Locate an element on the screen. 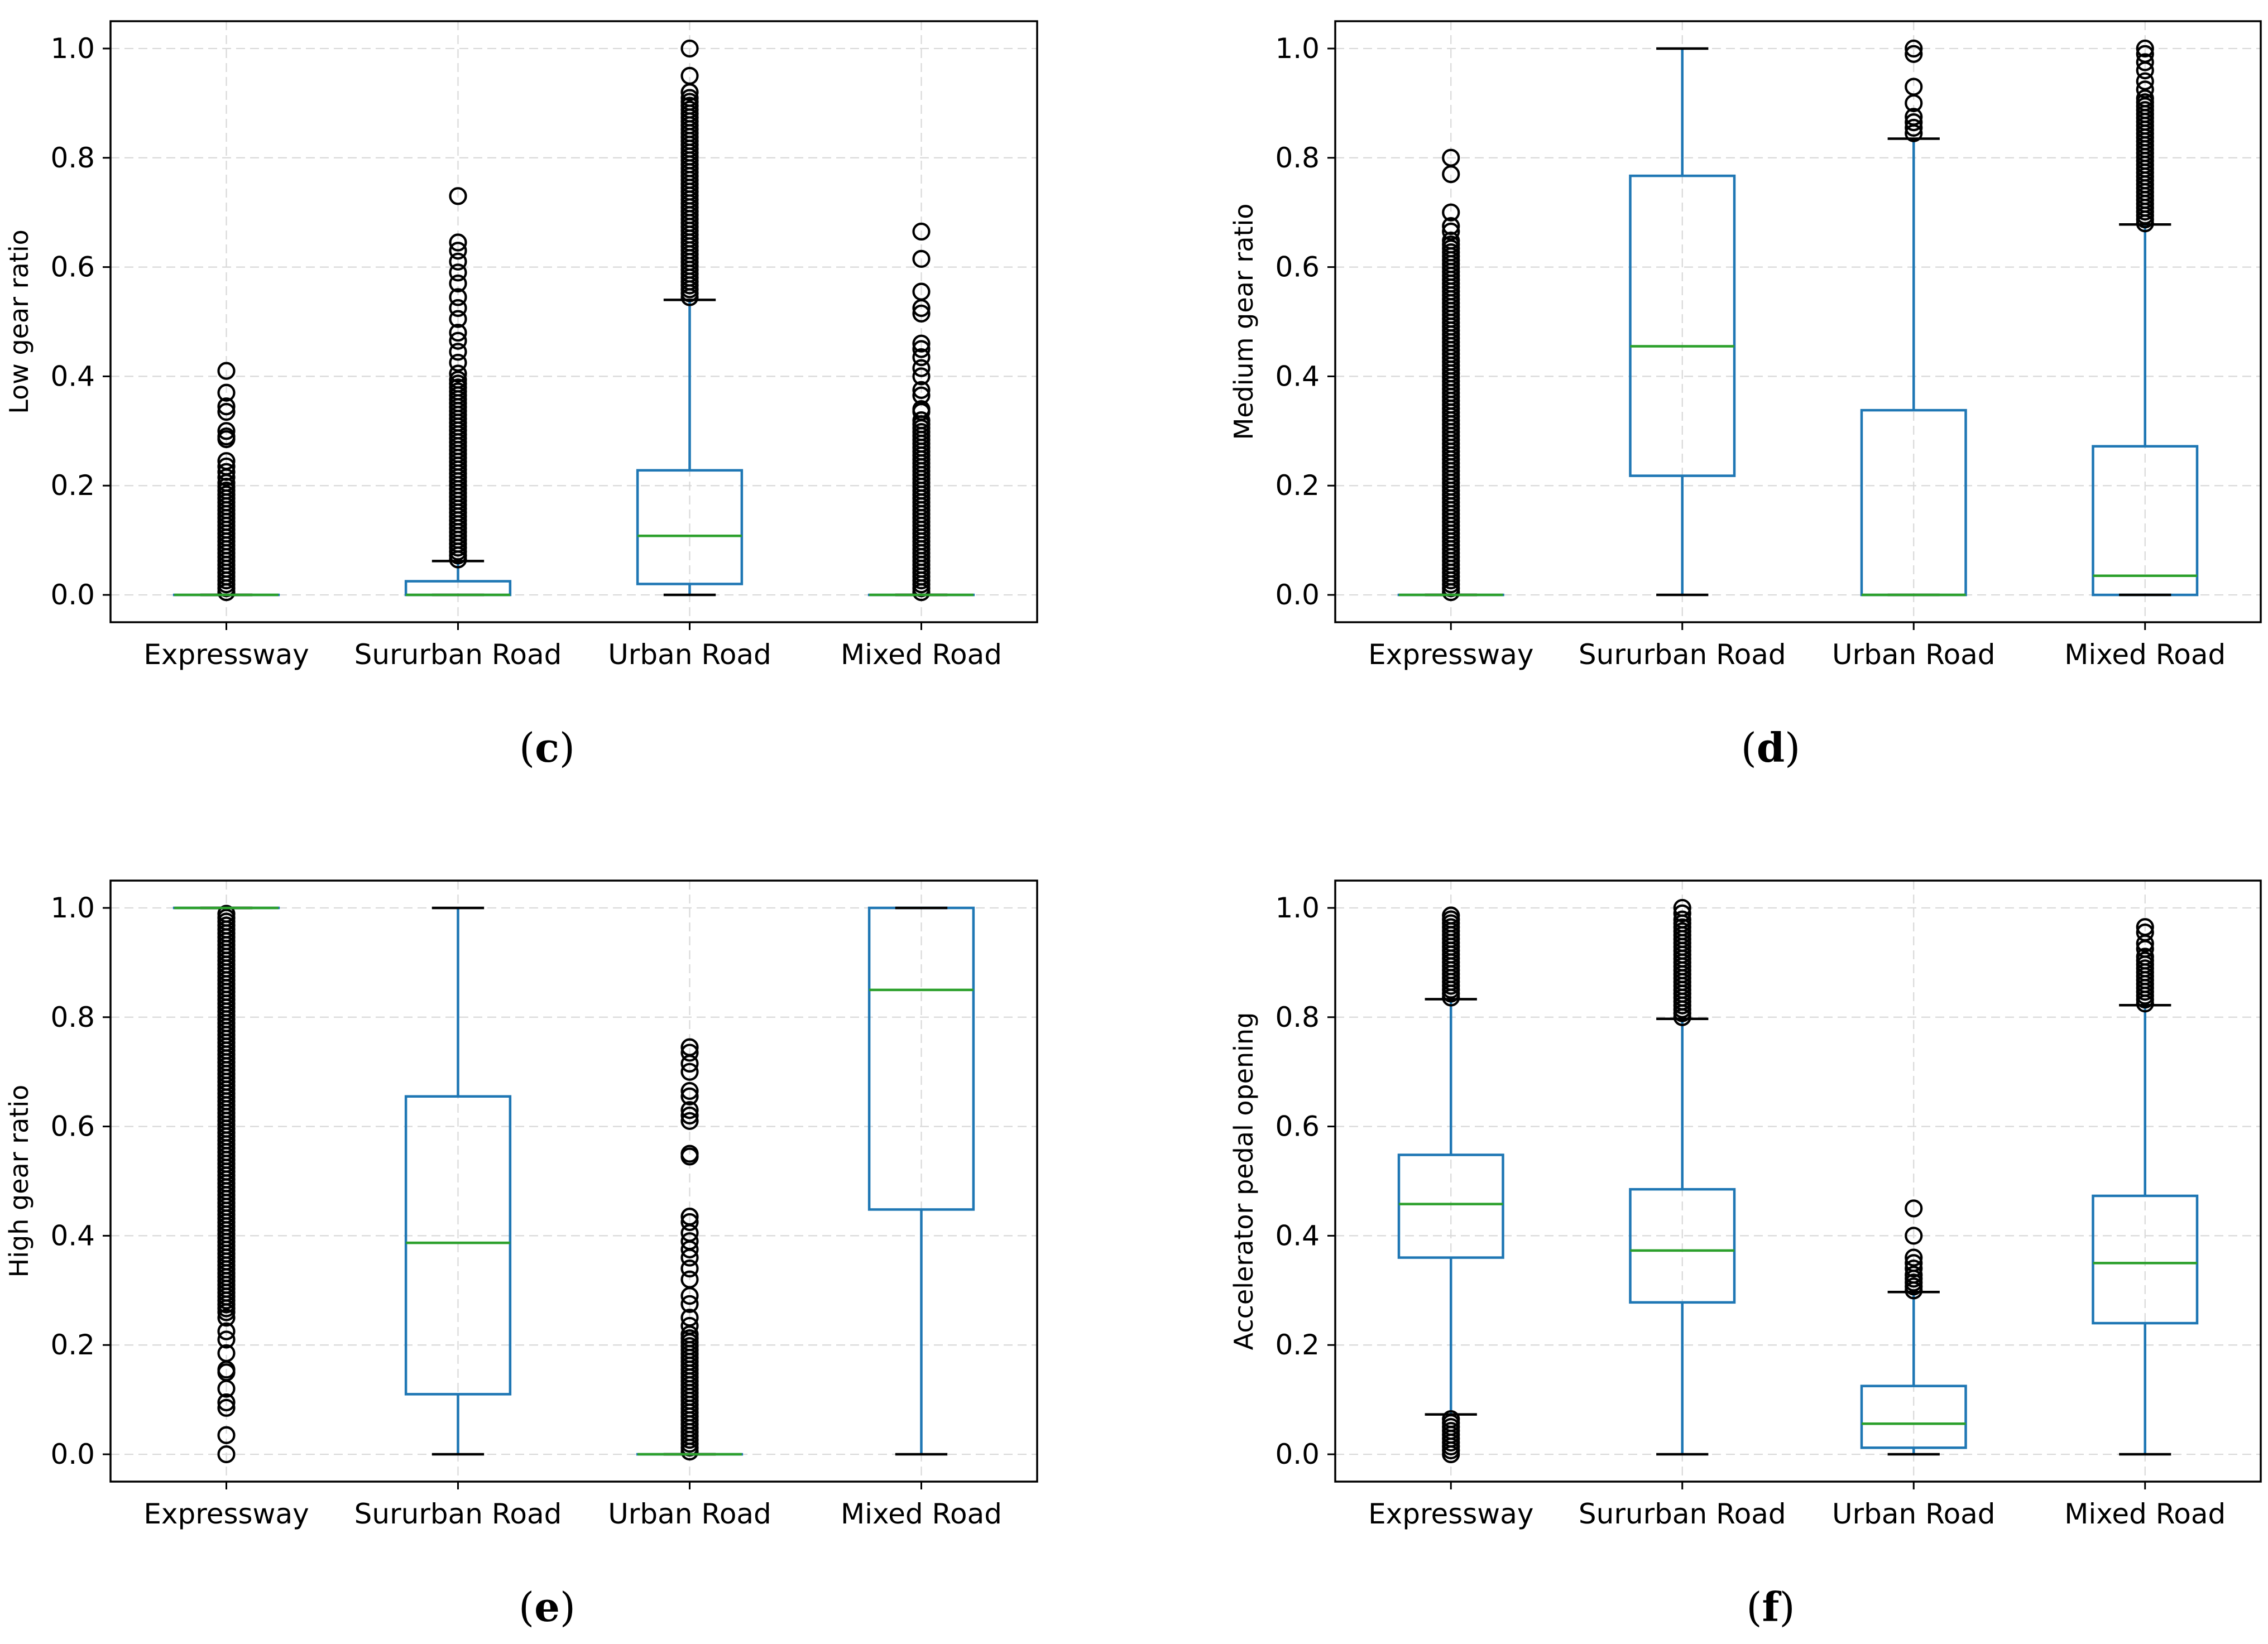  y-tick-label: 0.2 is located at coordinates (1297, 485).